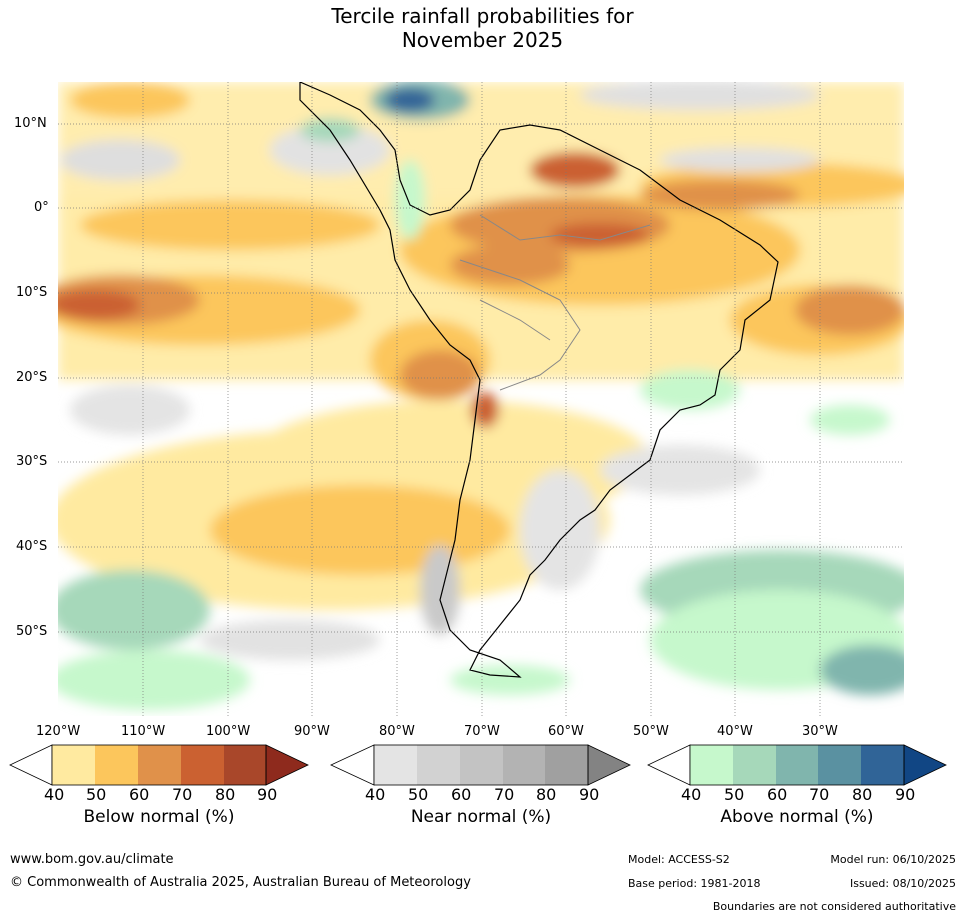 The width and height of the screenshot is (965, 919). Describe the element at coordinates (504, 794) in the screenshot. I see `cb-near-tick: 70` at that location.